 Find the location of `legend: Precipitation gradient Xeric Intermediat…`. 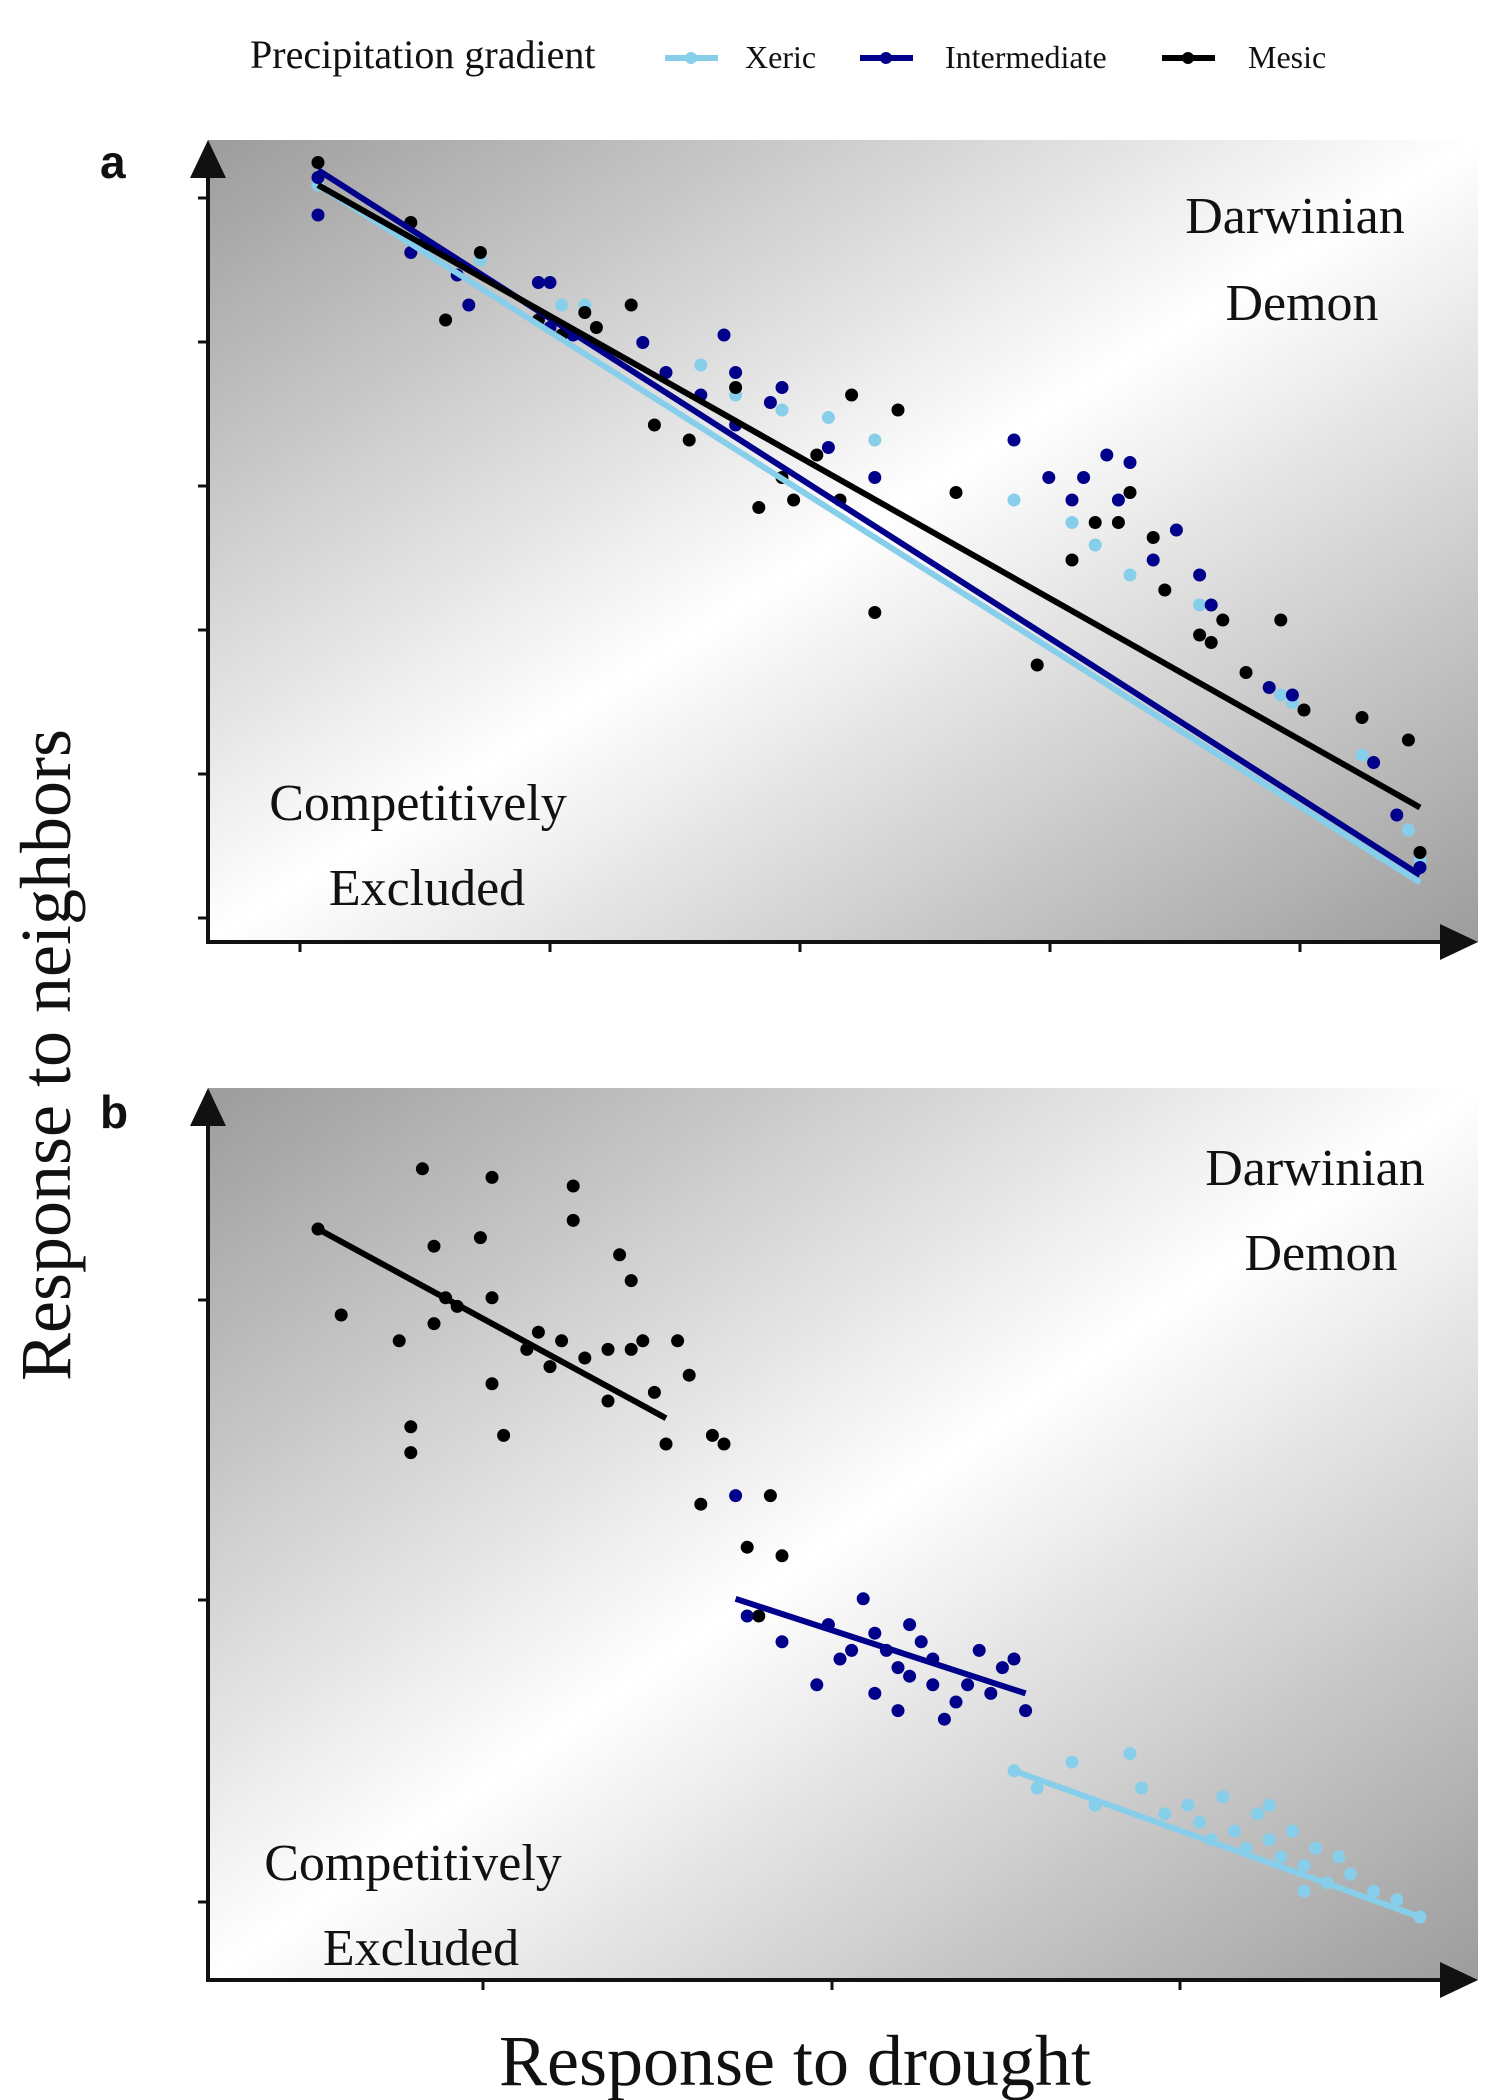

legend: Precipitation gradient Xeric Intermediat… is located at coordinates (788, 54).